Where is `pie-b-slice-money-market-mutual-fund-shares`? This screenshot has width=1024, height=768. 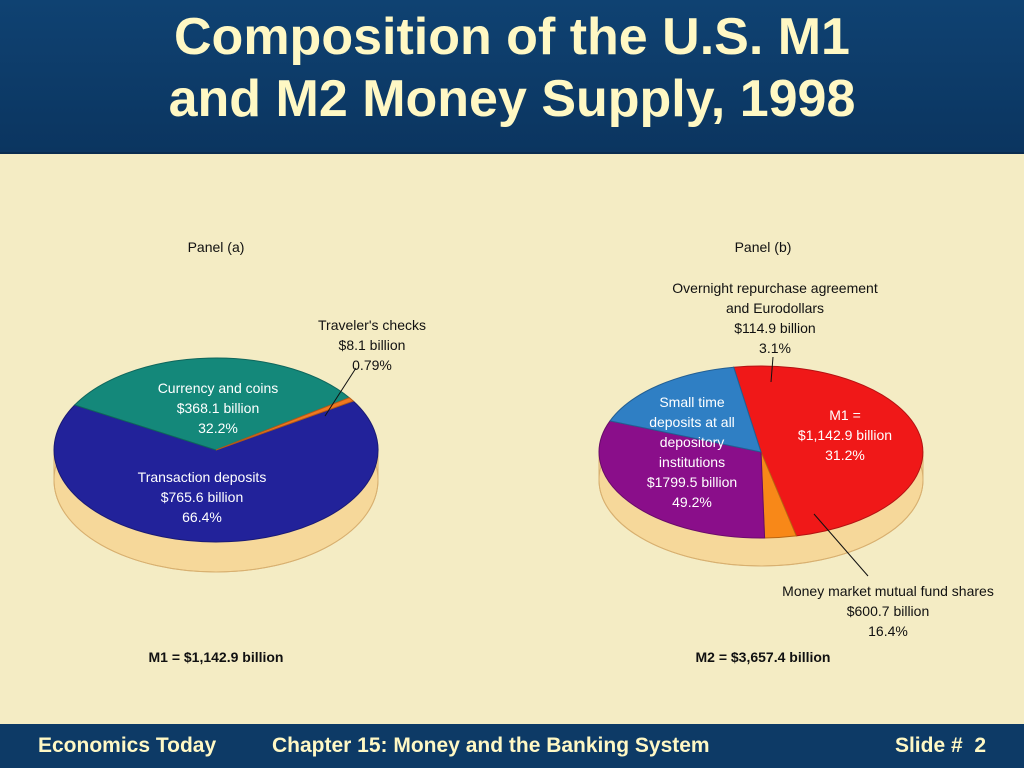 pie-b-slice-money-market-mutual-fund-shares is located at coordinates (685, 409).